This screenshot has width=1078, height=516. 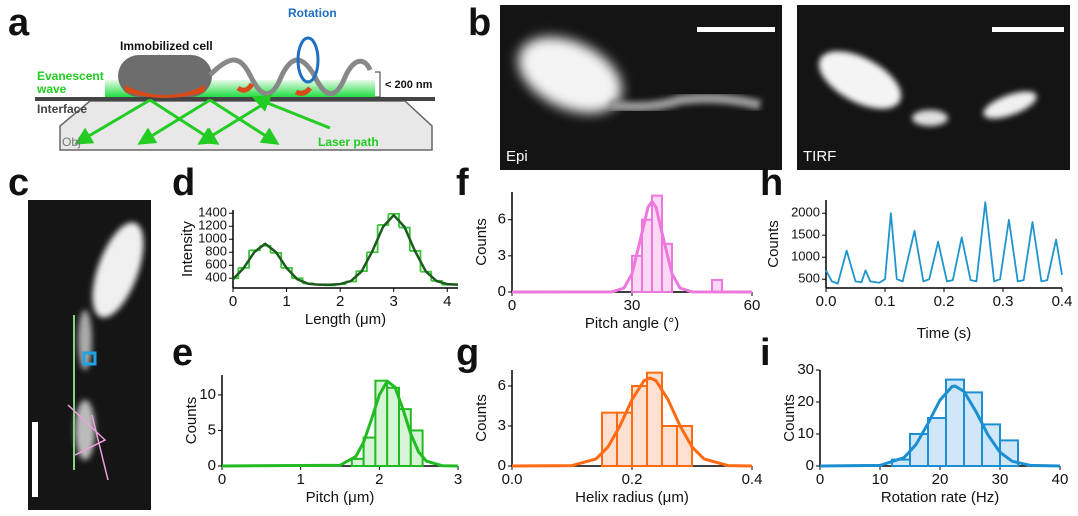 I want to click on diagram-label: Evanescent, so click(x=70, y=76).